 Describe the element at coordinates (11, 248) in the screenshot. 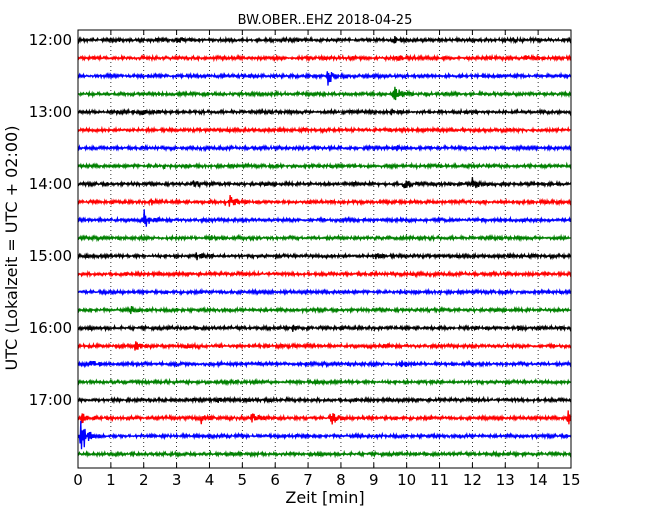

I see `y-axis-label: UTC (Lokalzeit = UTC + 02:00)` at that location.